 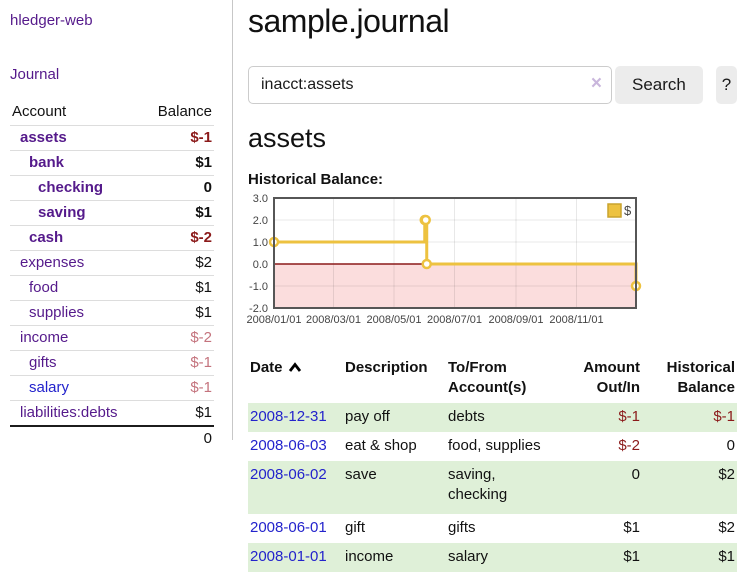 I want to click on balance-cell: $-1, so click(x=724, y=416).